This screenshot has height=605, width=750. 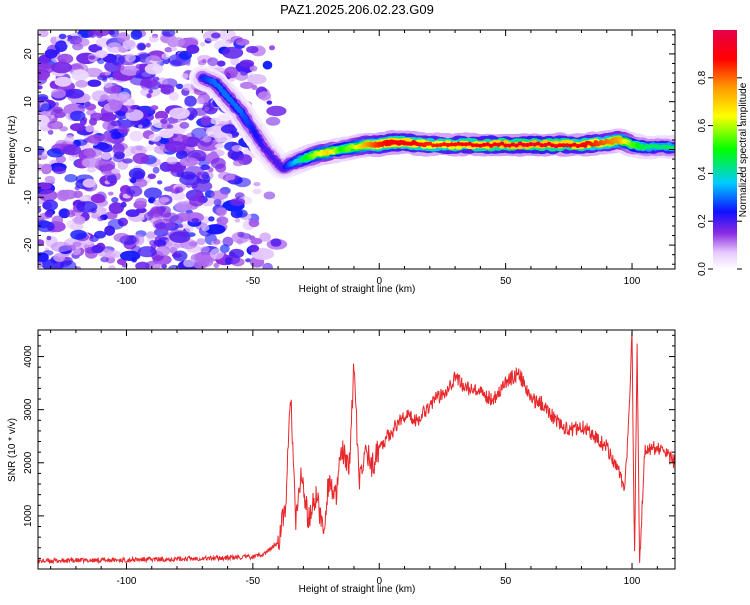 I want to click on snr-y-label: SNR (10 * v/v), so click(x=12, y=450).